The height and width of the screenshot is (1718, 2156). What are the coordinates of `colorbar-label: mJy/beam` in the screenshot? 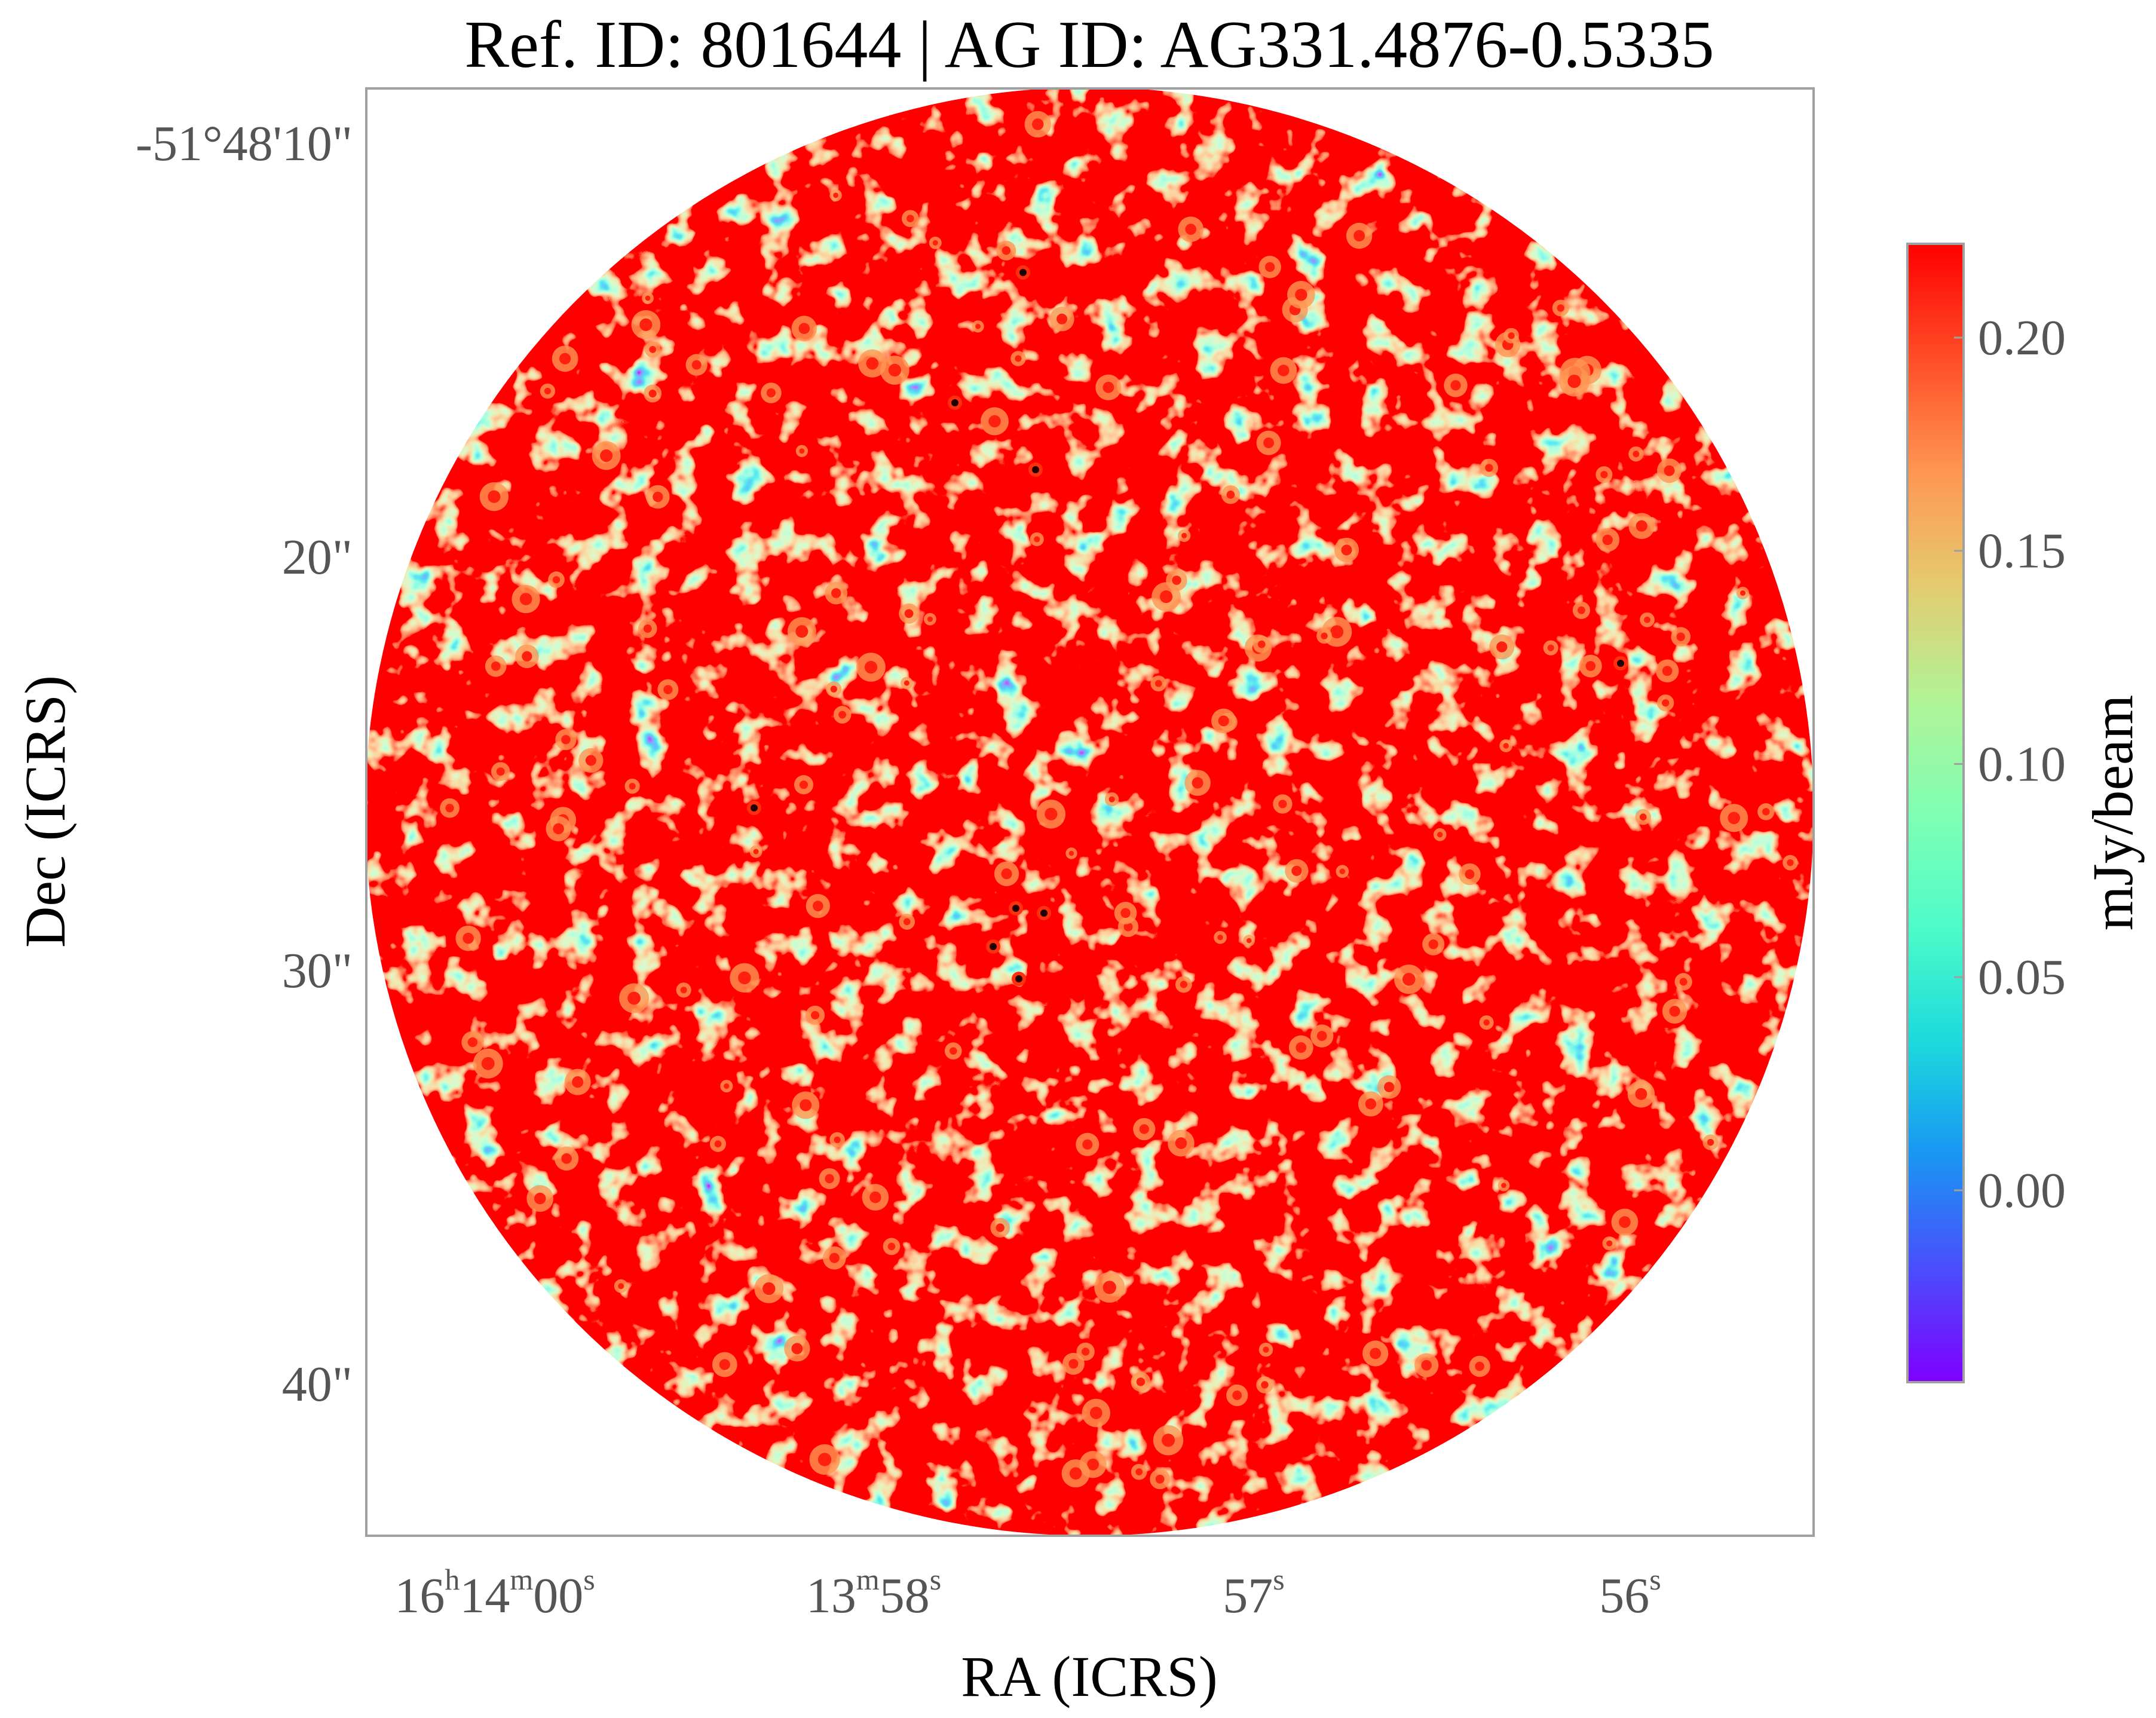 It's located at (2113, 813).